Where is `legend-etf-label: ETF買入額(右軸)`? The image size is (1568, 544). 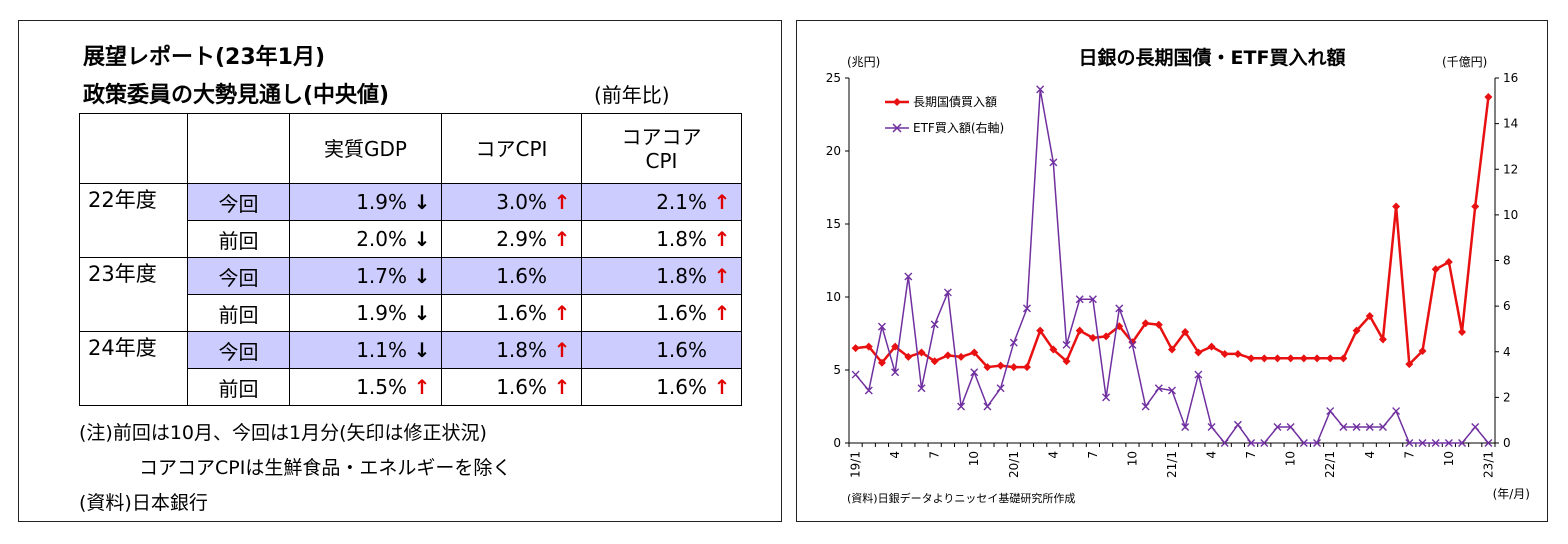 legend-etf-label: ETF買入額(右軸) is located at coordinates (958, 127).